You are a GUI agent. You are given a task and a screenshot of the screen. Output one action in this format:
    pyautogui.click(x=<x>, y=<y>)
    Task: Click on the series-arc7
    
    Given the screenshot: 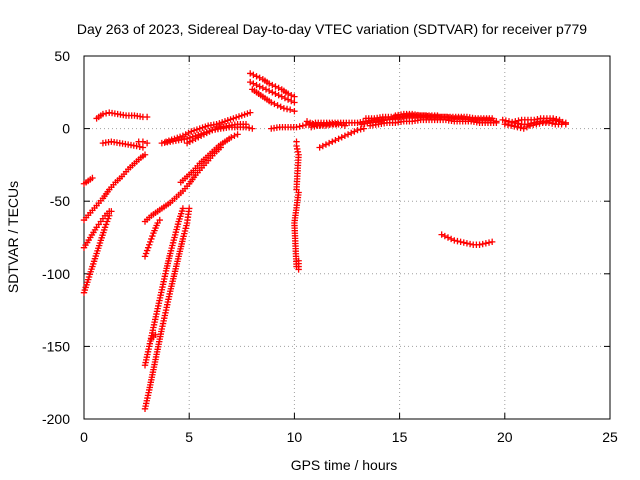 What is the action you would take?
    pyautogui.click(x=143, y=142)
    